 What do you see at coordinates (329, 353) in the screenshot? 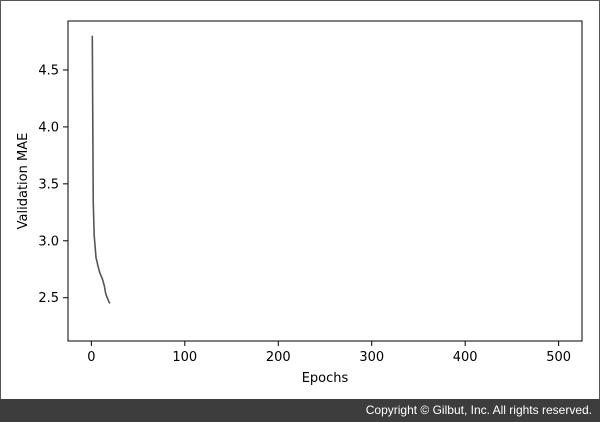
I see `x-axis-ticks: 0 100 200 300 400 500` at bounding box center [329, 353].